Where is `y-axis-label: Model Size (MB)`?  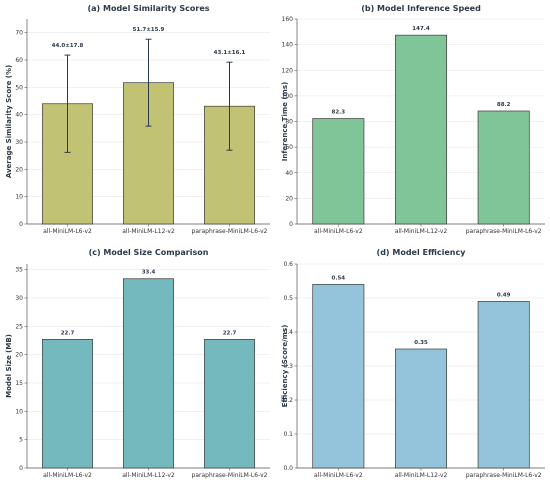
y-axis-label: Model Size (MB) is located at coordinates (9, 366).